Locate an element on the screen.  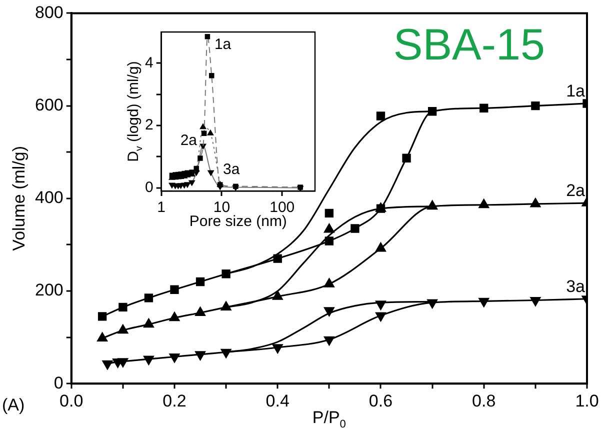
y-tick-label: 600 is located at coordinates (49, 104).